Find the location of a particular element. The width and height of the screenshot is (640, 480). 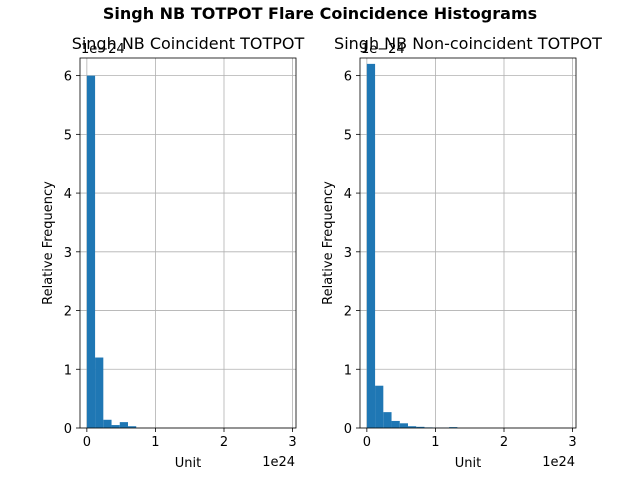

panel-title: Singh NB Coincident TOTPOT is located at coordinates (188, 43).